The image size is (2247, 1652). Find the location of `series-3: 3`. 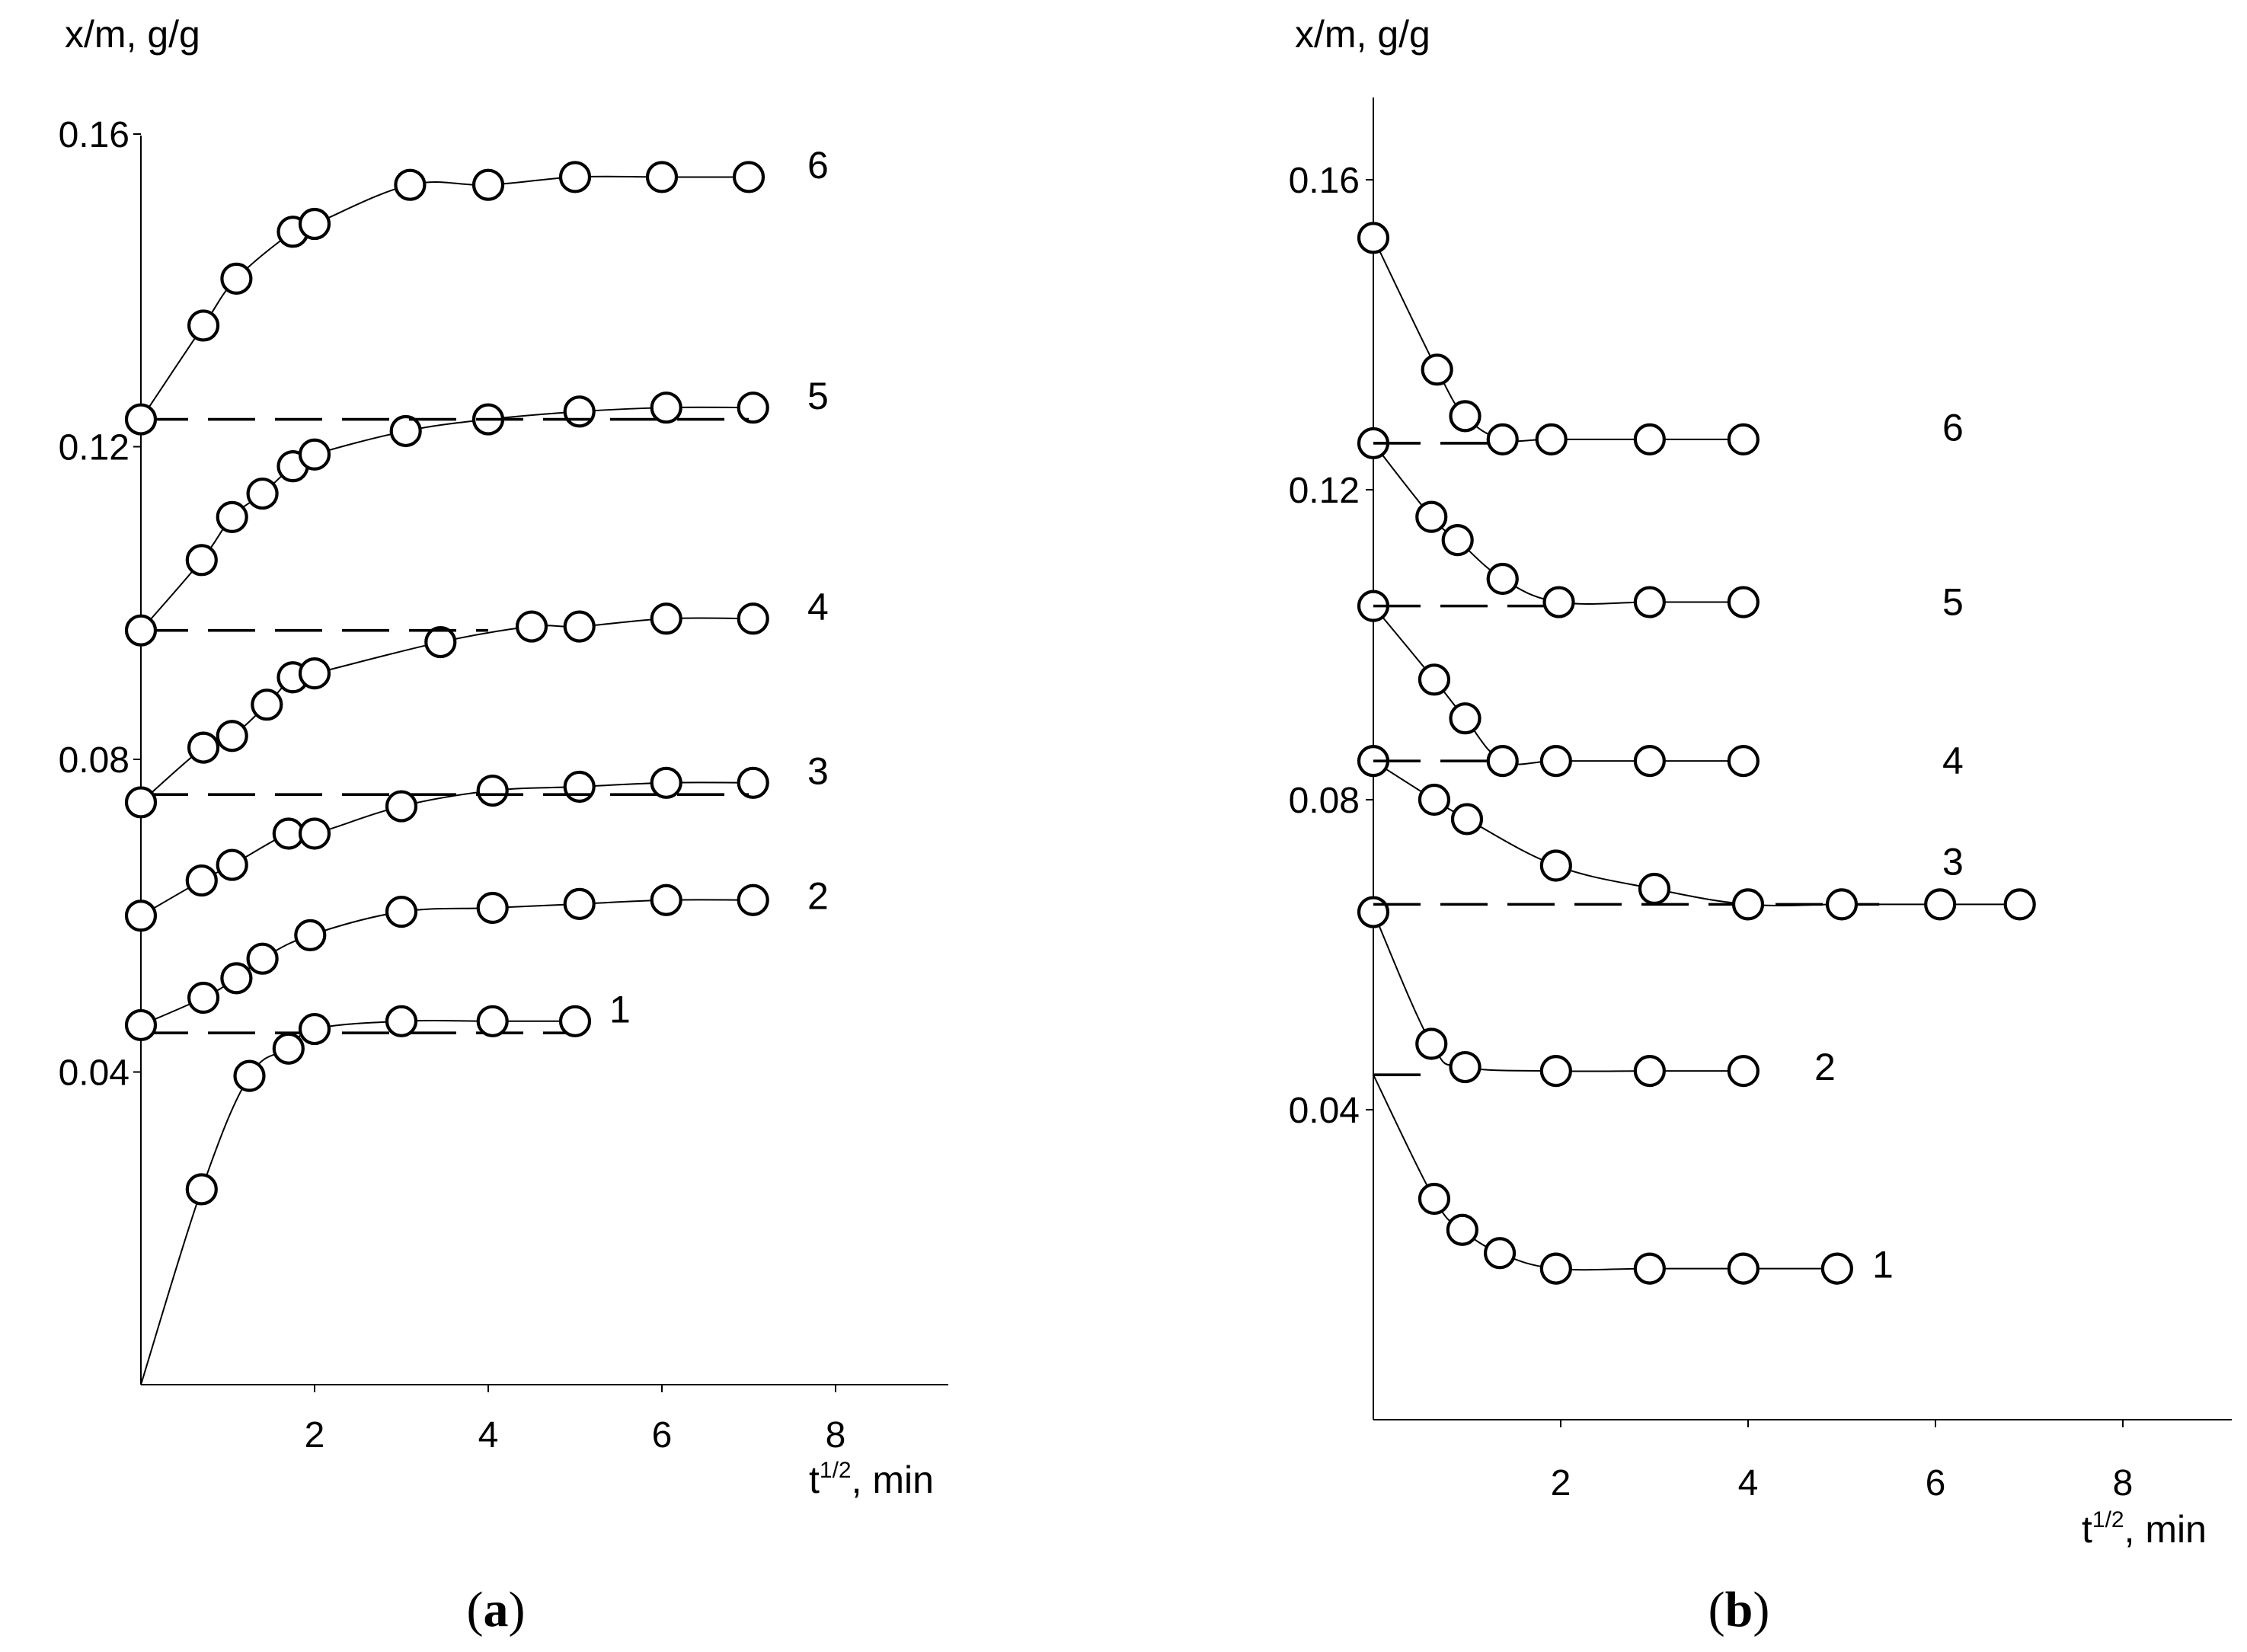

series-3: 3 is located at coordinates (1696, 833).